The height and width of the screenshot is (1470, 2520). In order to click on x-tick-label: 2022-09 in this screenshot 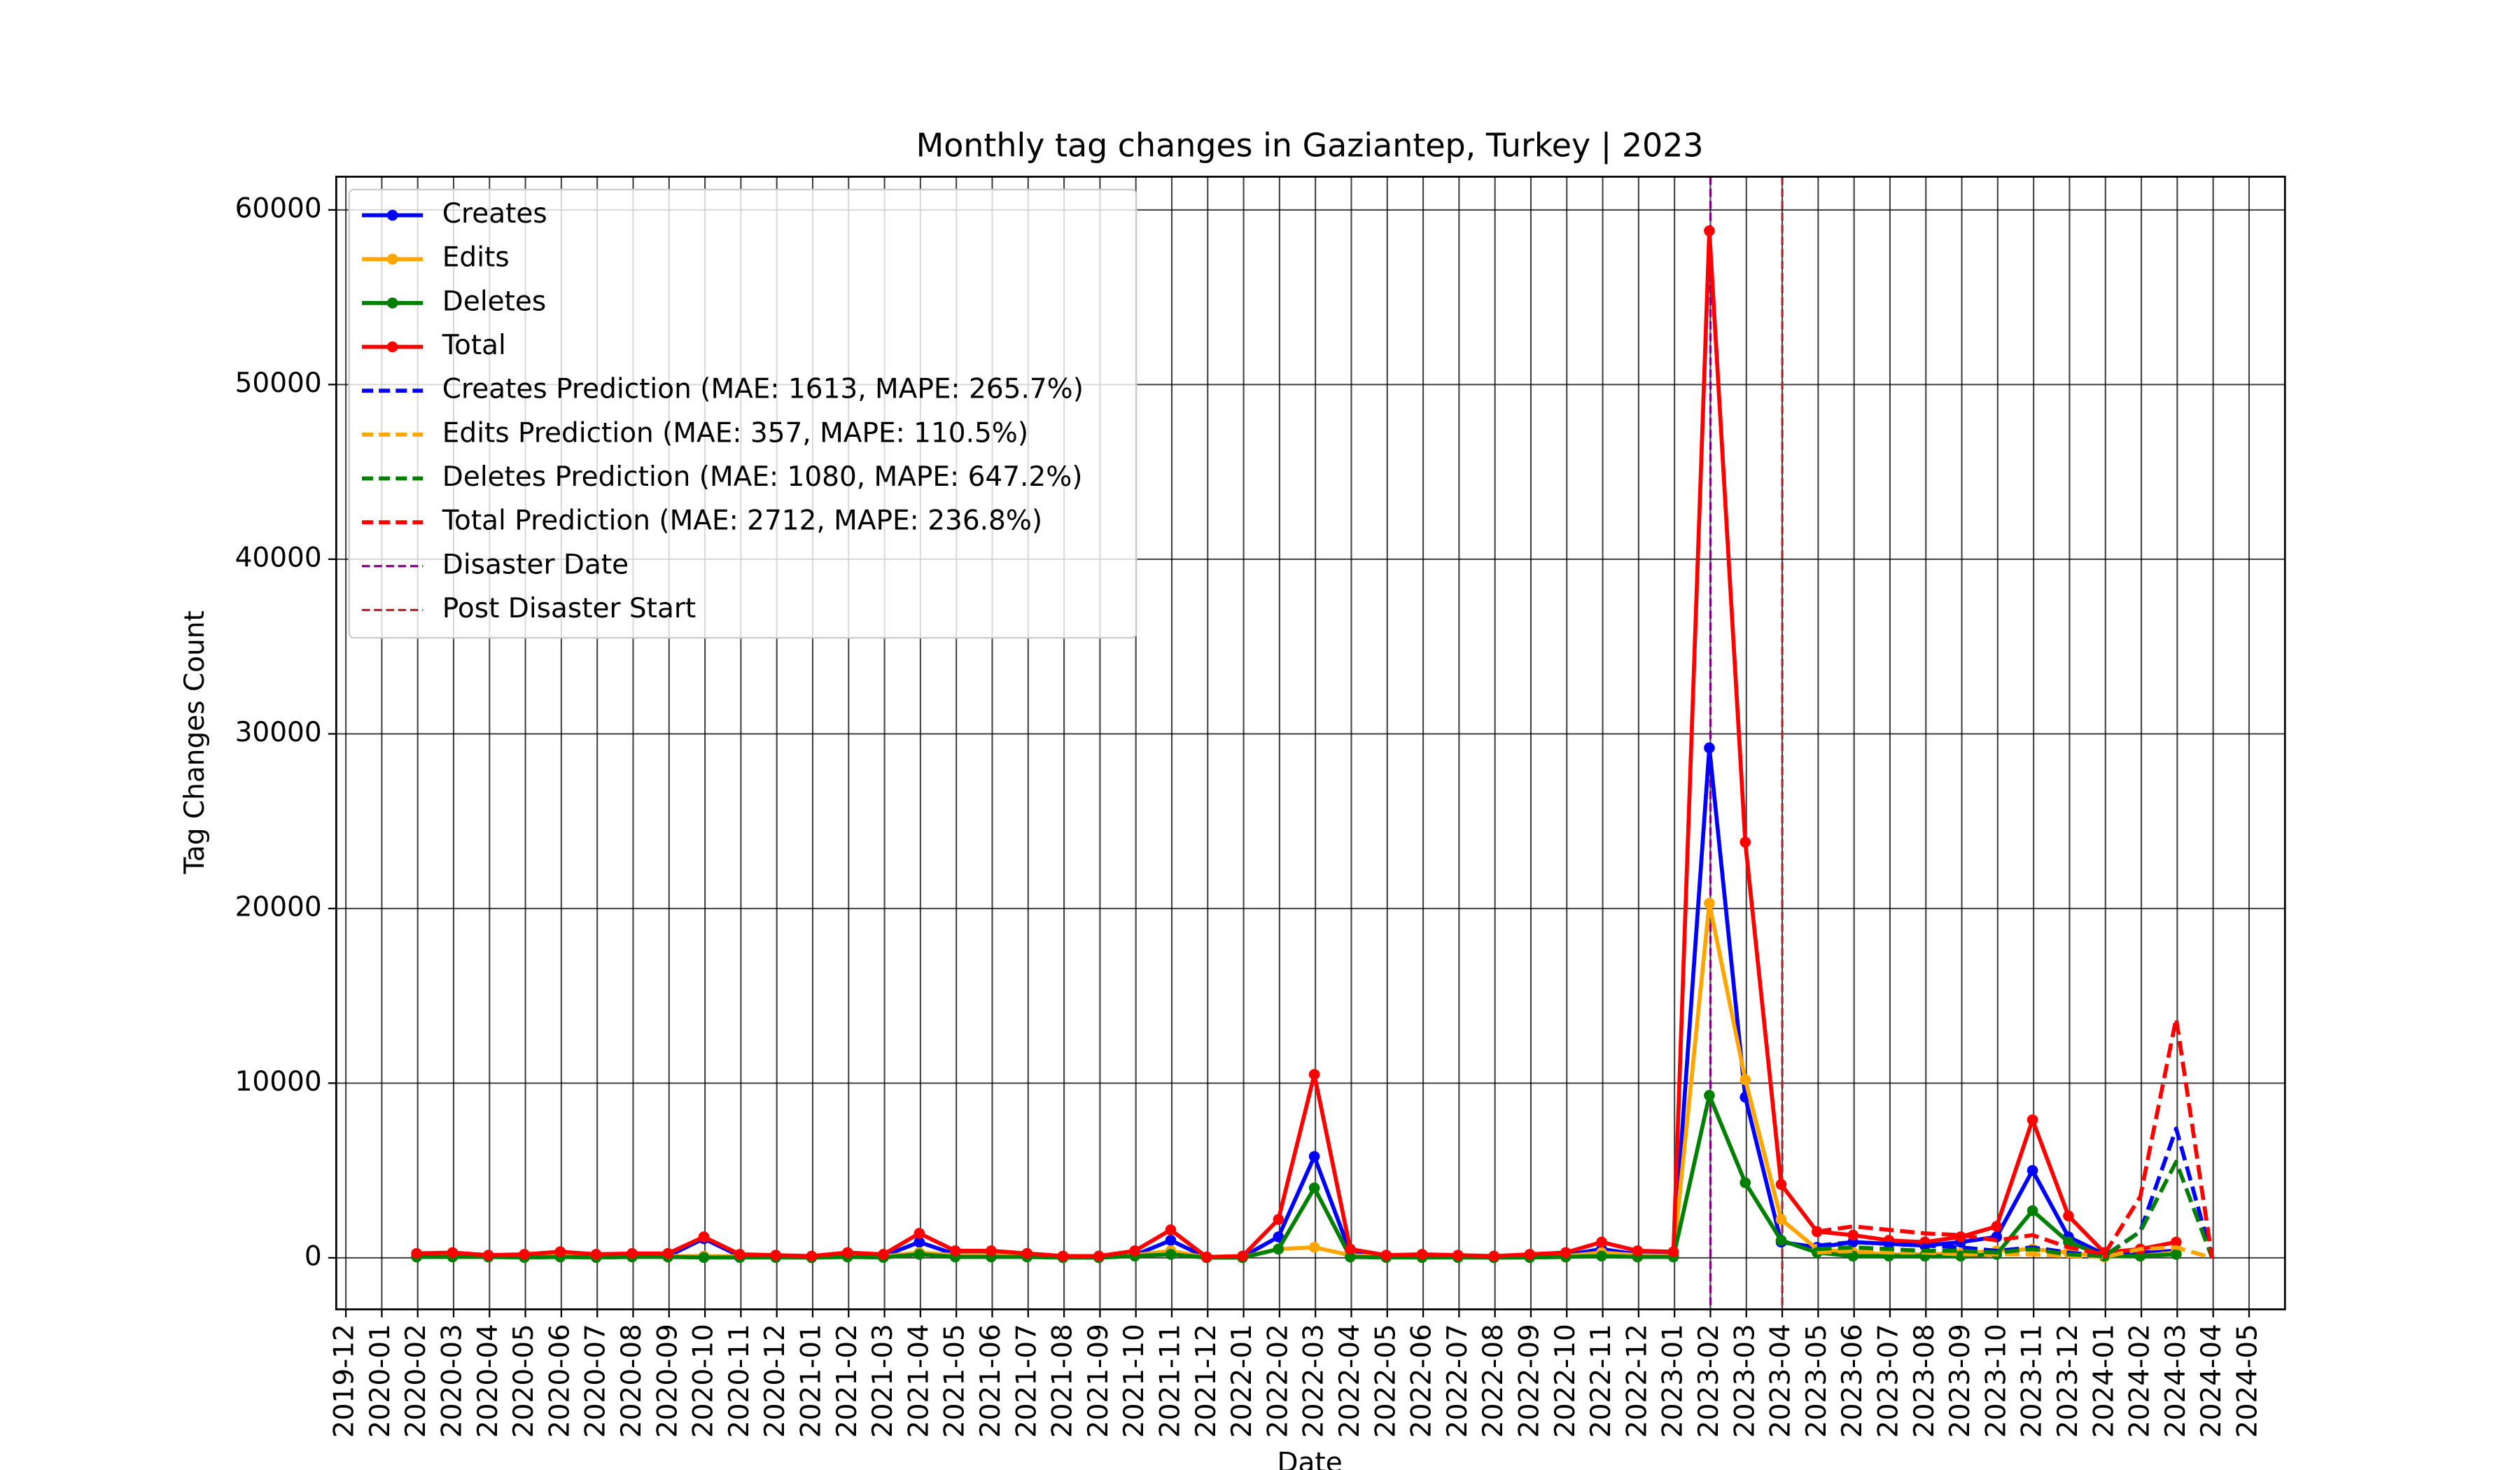, I will do `click(1529, 1381)`.